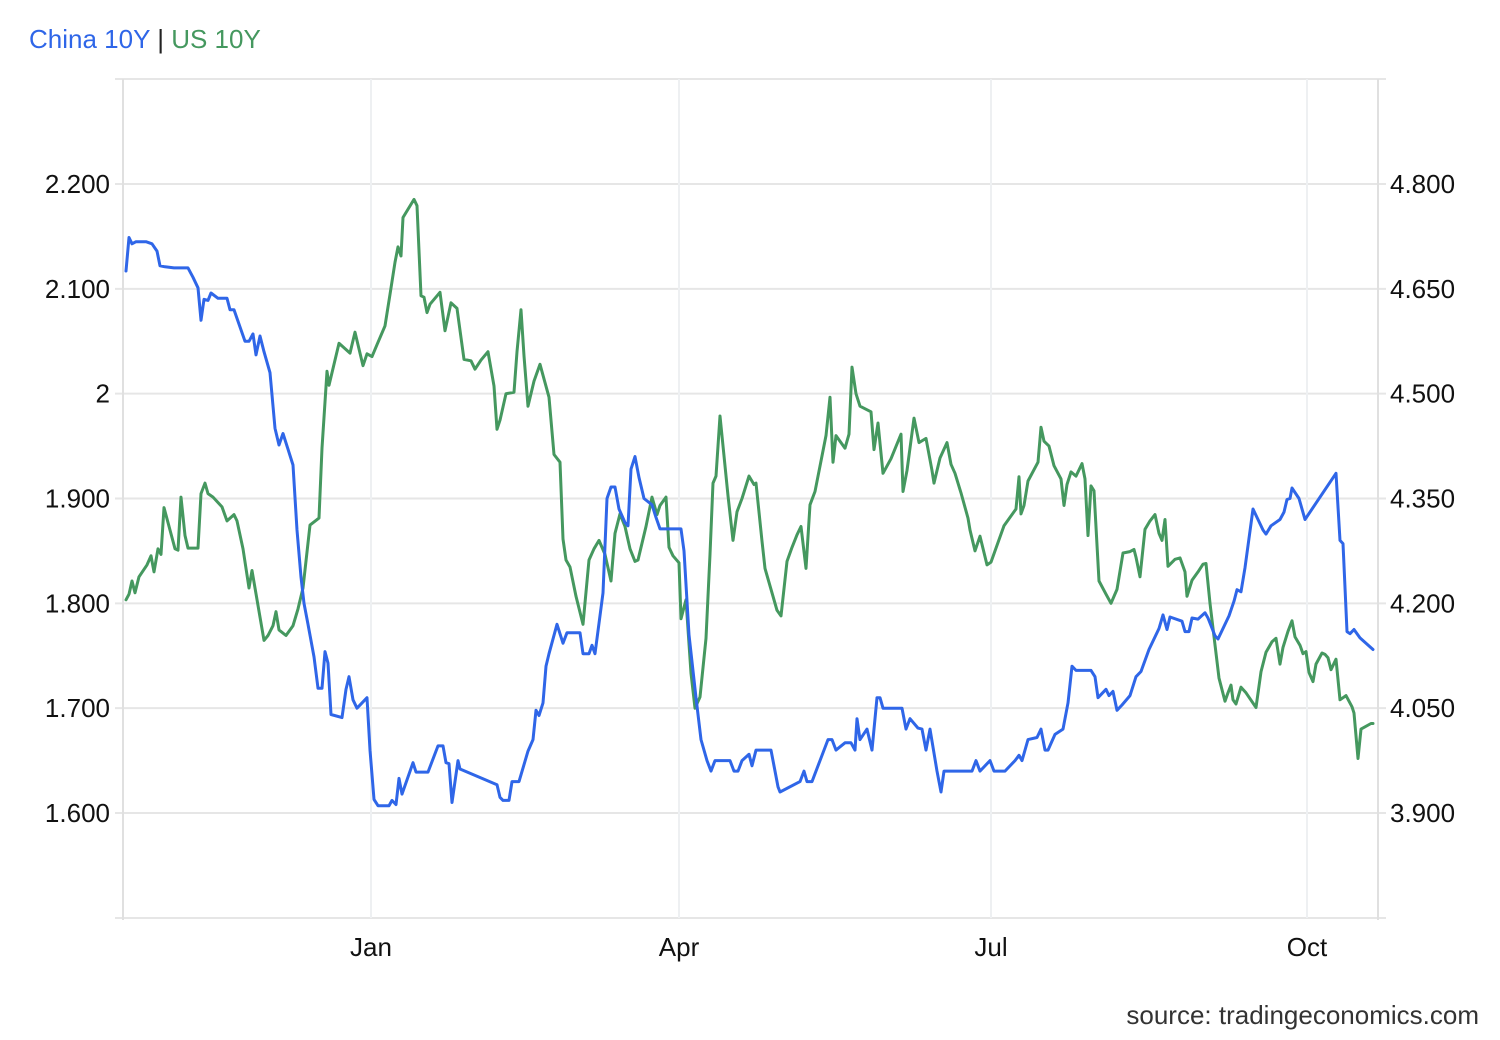 This screenshot has width=1500, height=1040. What do you see at coordinates (77, 708) in the screenshot?
I see `y-left-tick-label: 1.700` at bounding box center [77, 708].